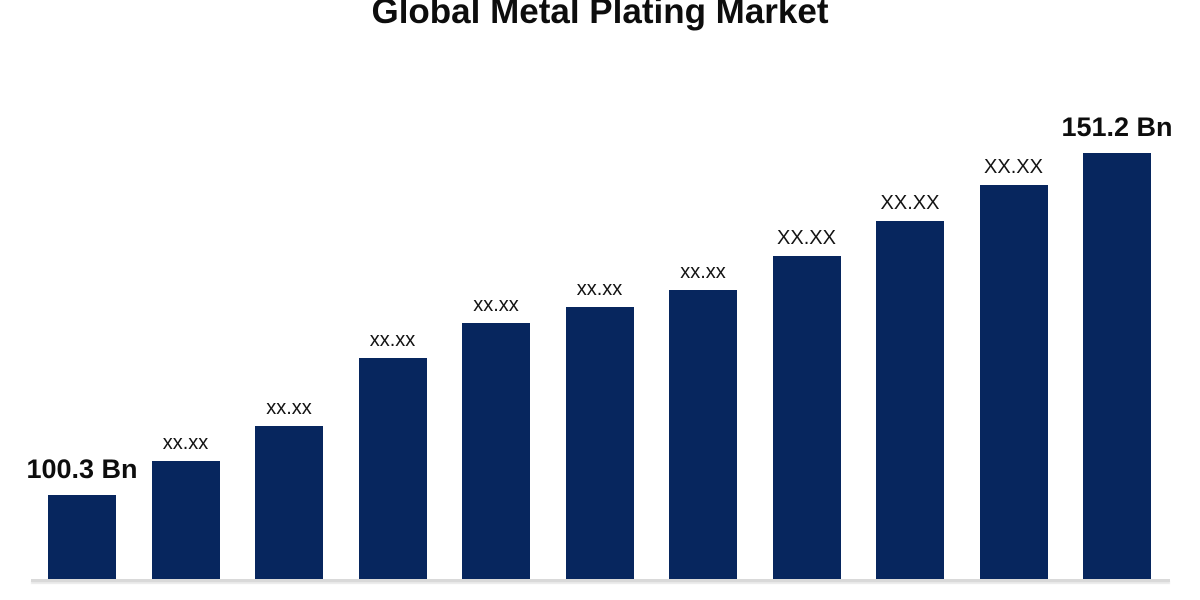 The height and width of the screenshot is (600, 1200). I want to click on bar-value-label: 100.3 Bn, so click(82, 469).